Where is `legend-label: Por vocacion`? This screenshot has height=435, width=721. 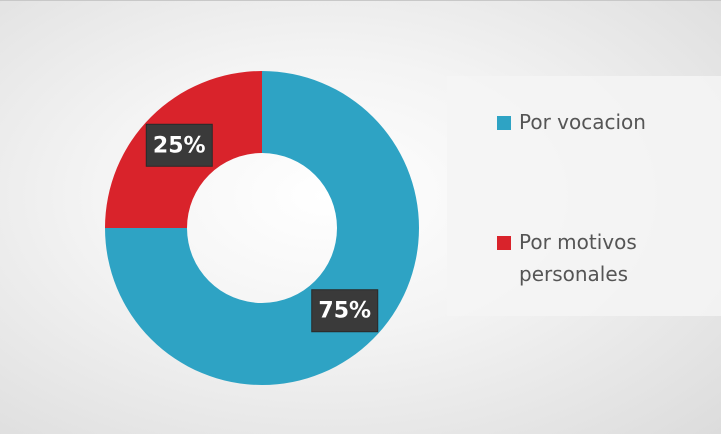
legend-label: Por vocacion is located at coordinates (582, 122).